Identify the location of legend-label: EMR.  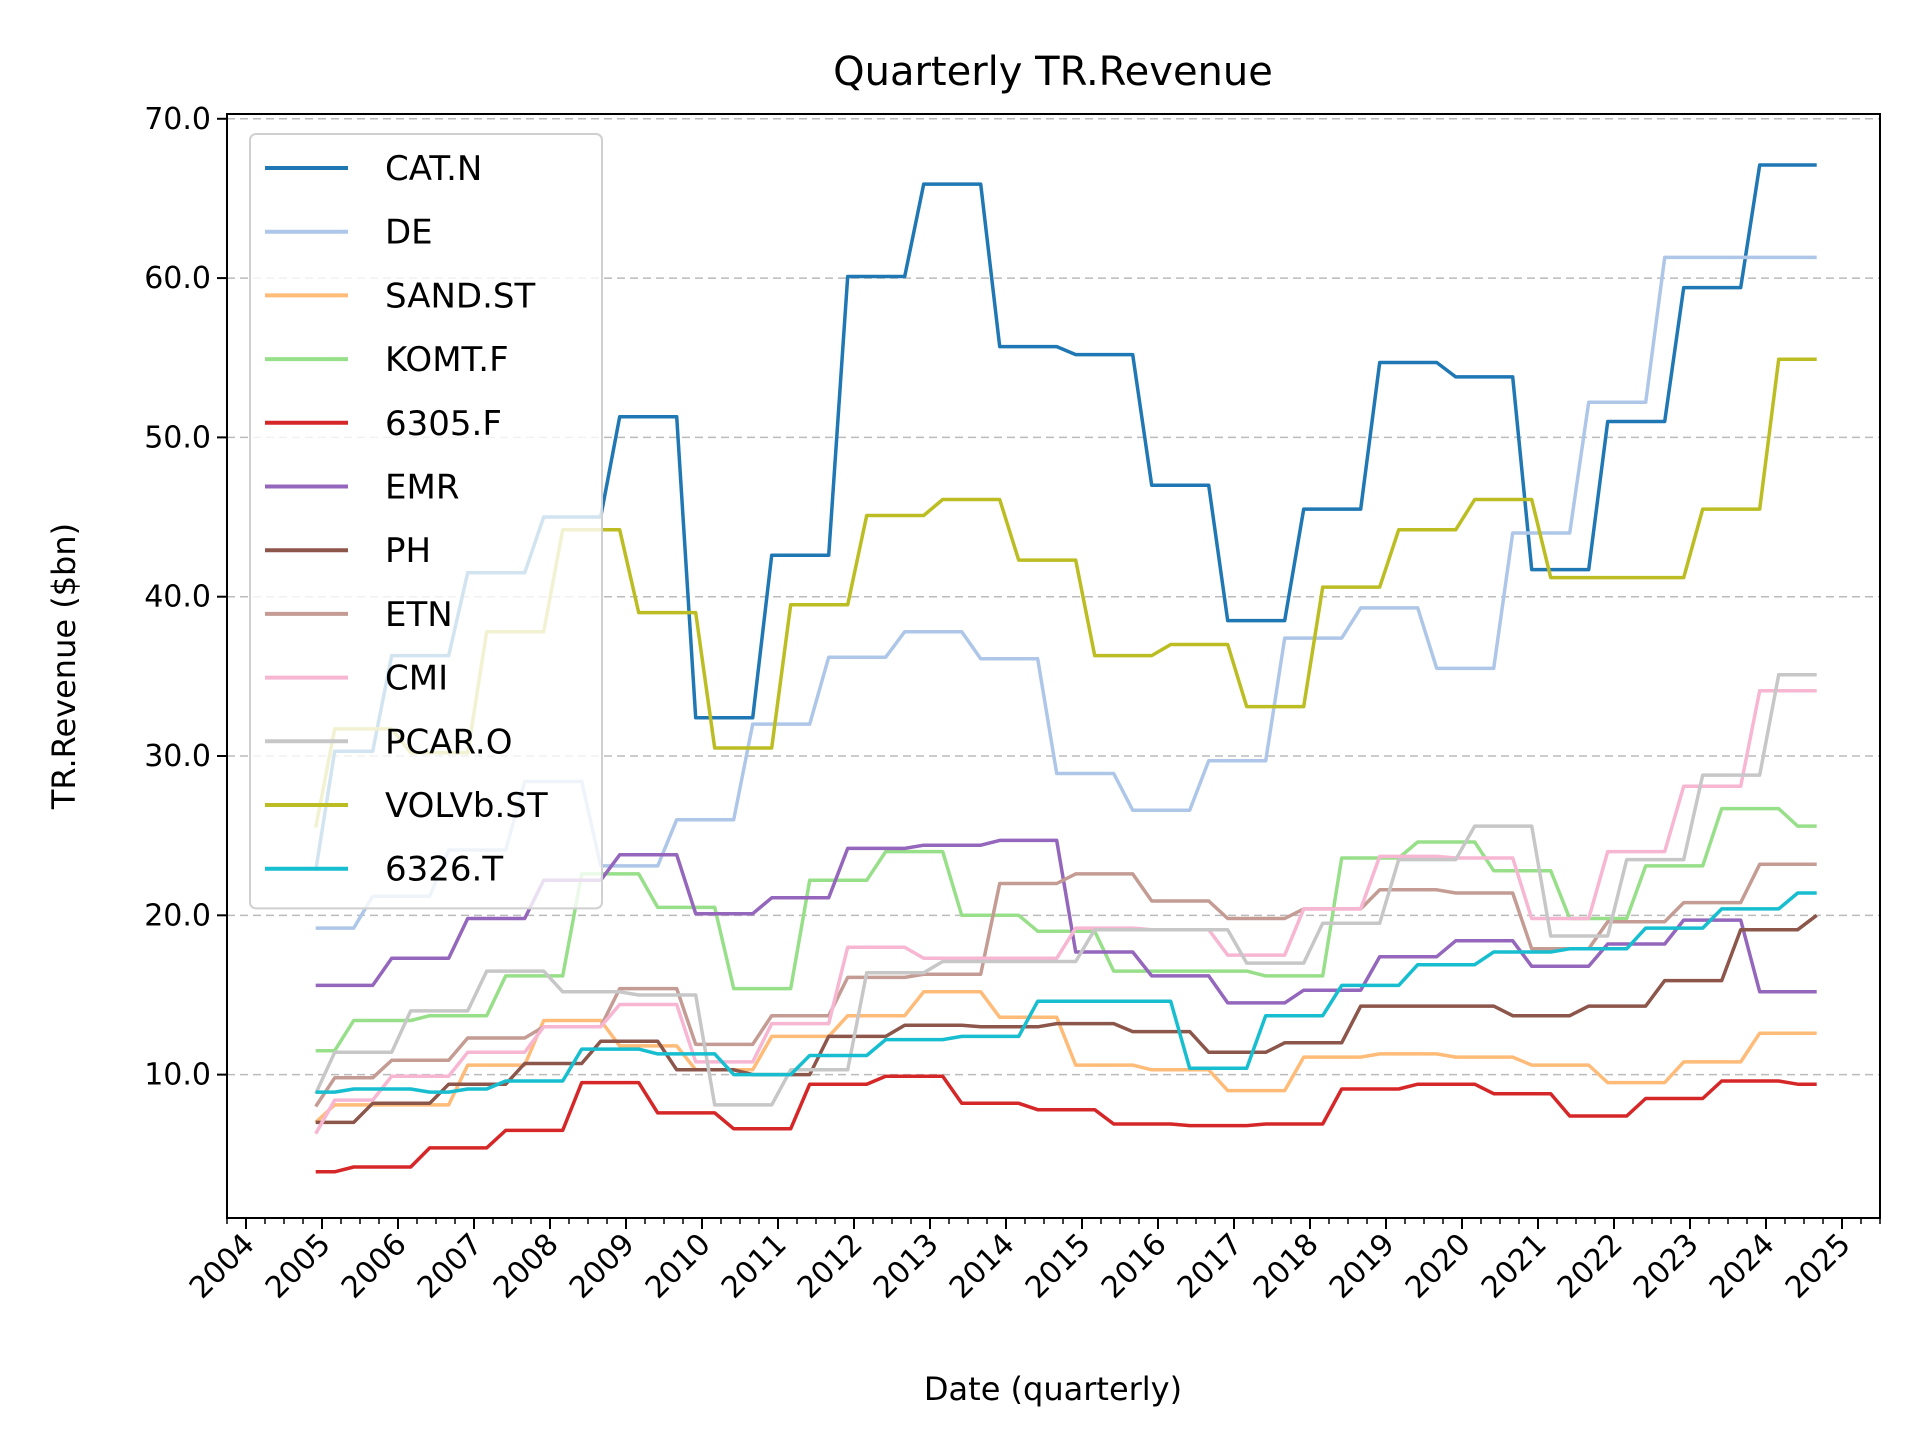
(422, 488).